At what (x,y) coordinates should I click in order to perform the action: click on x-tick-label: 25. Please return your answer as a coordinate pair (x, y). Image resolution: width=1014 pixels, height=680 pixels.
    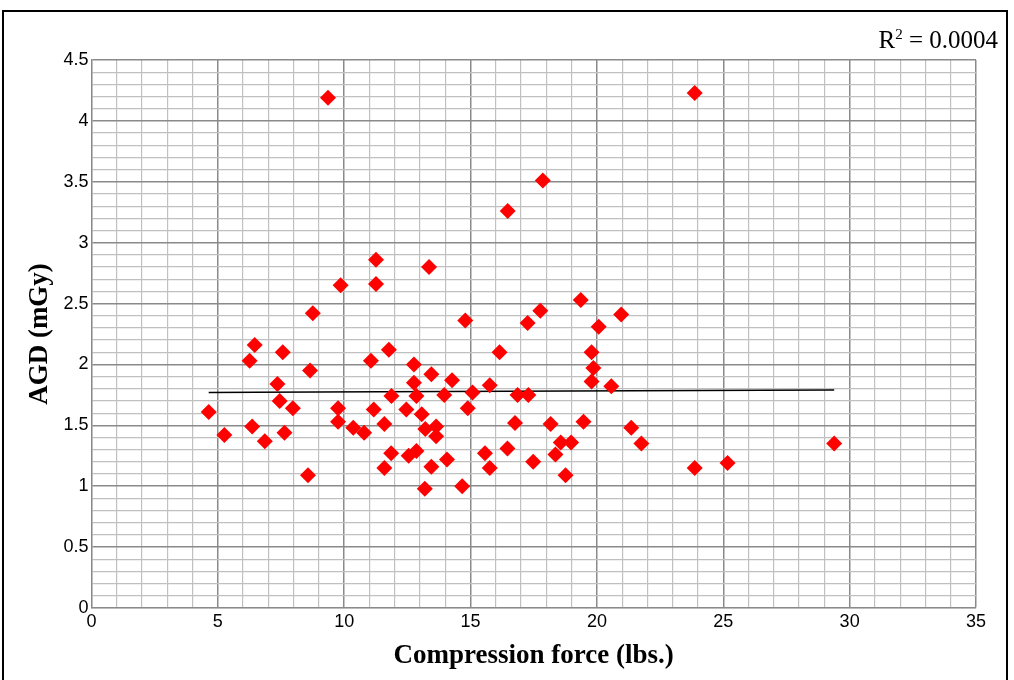
    Looking at the image, I should click on (723, 620).